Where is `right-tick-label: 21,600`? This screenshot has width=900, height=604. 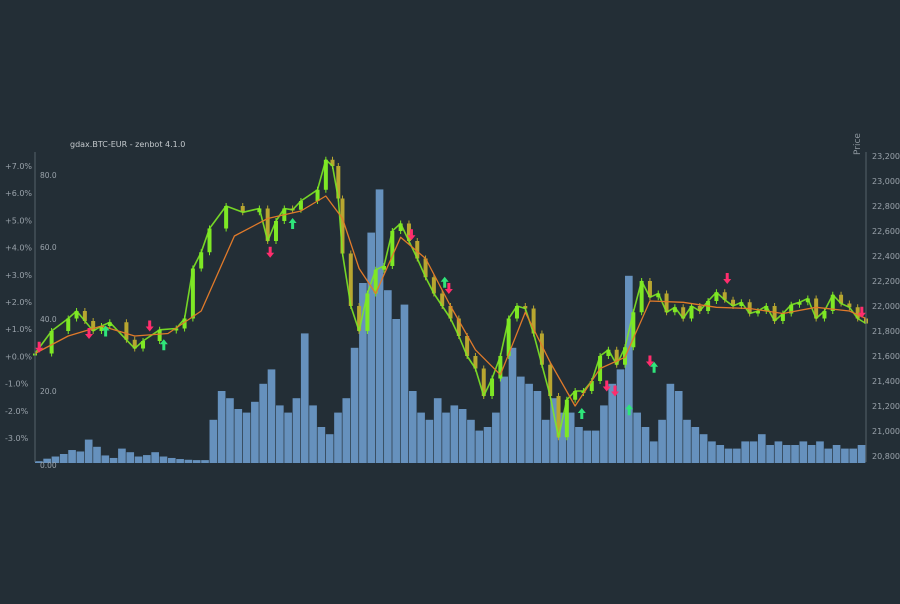 right-tick-label: 21,600 is located at coordinates (886, 356).